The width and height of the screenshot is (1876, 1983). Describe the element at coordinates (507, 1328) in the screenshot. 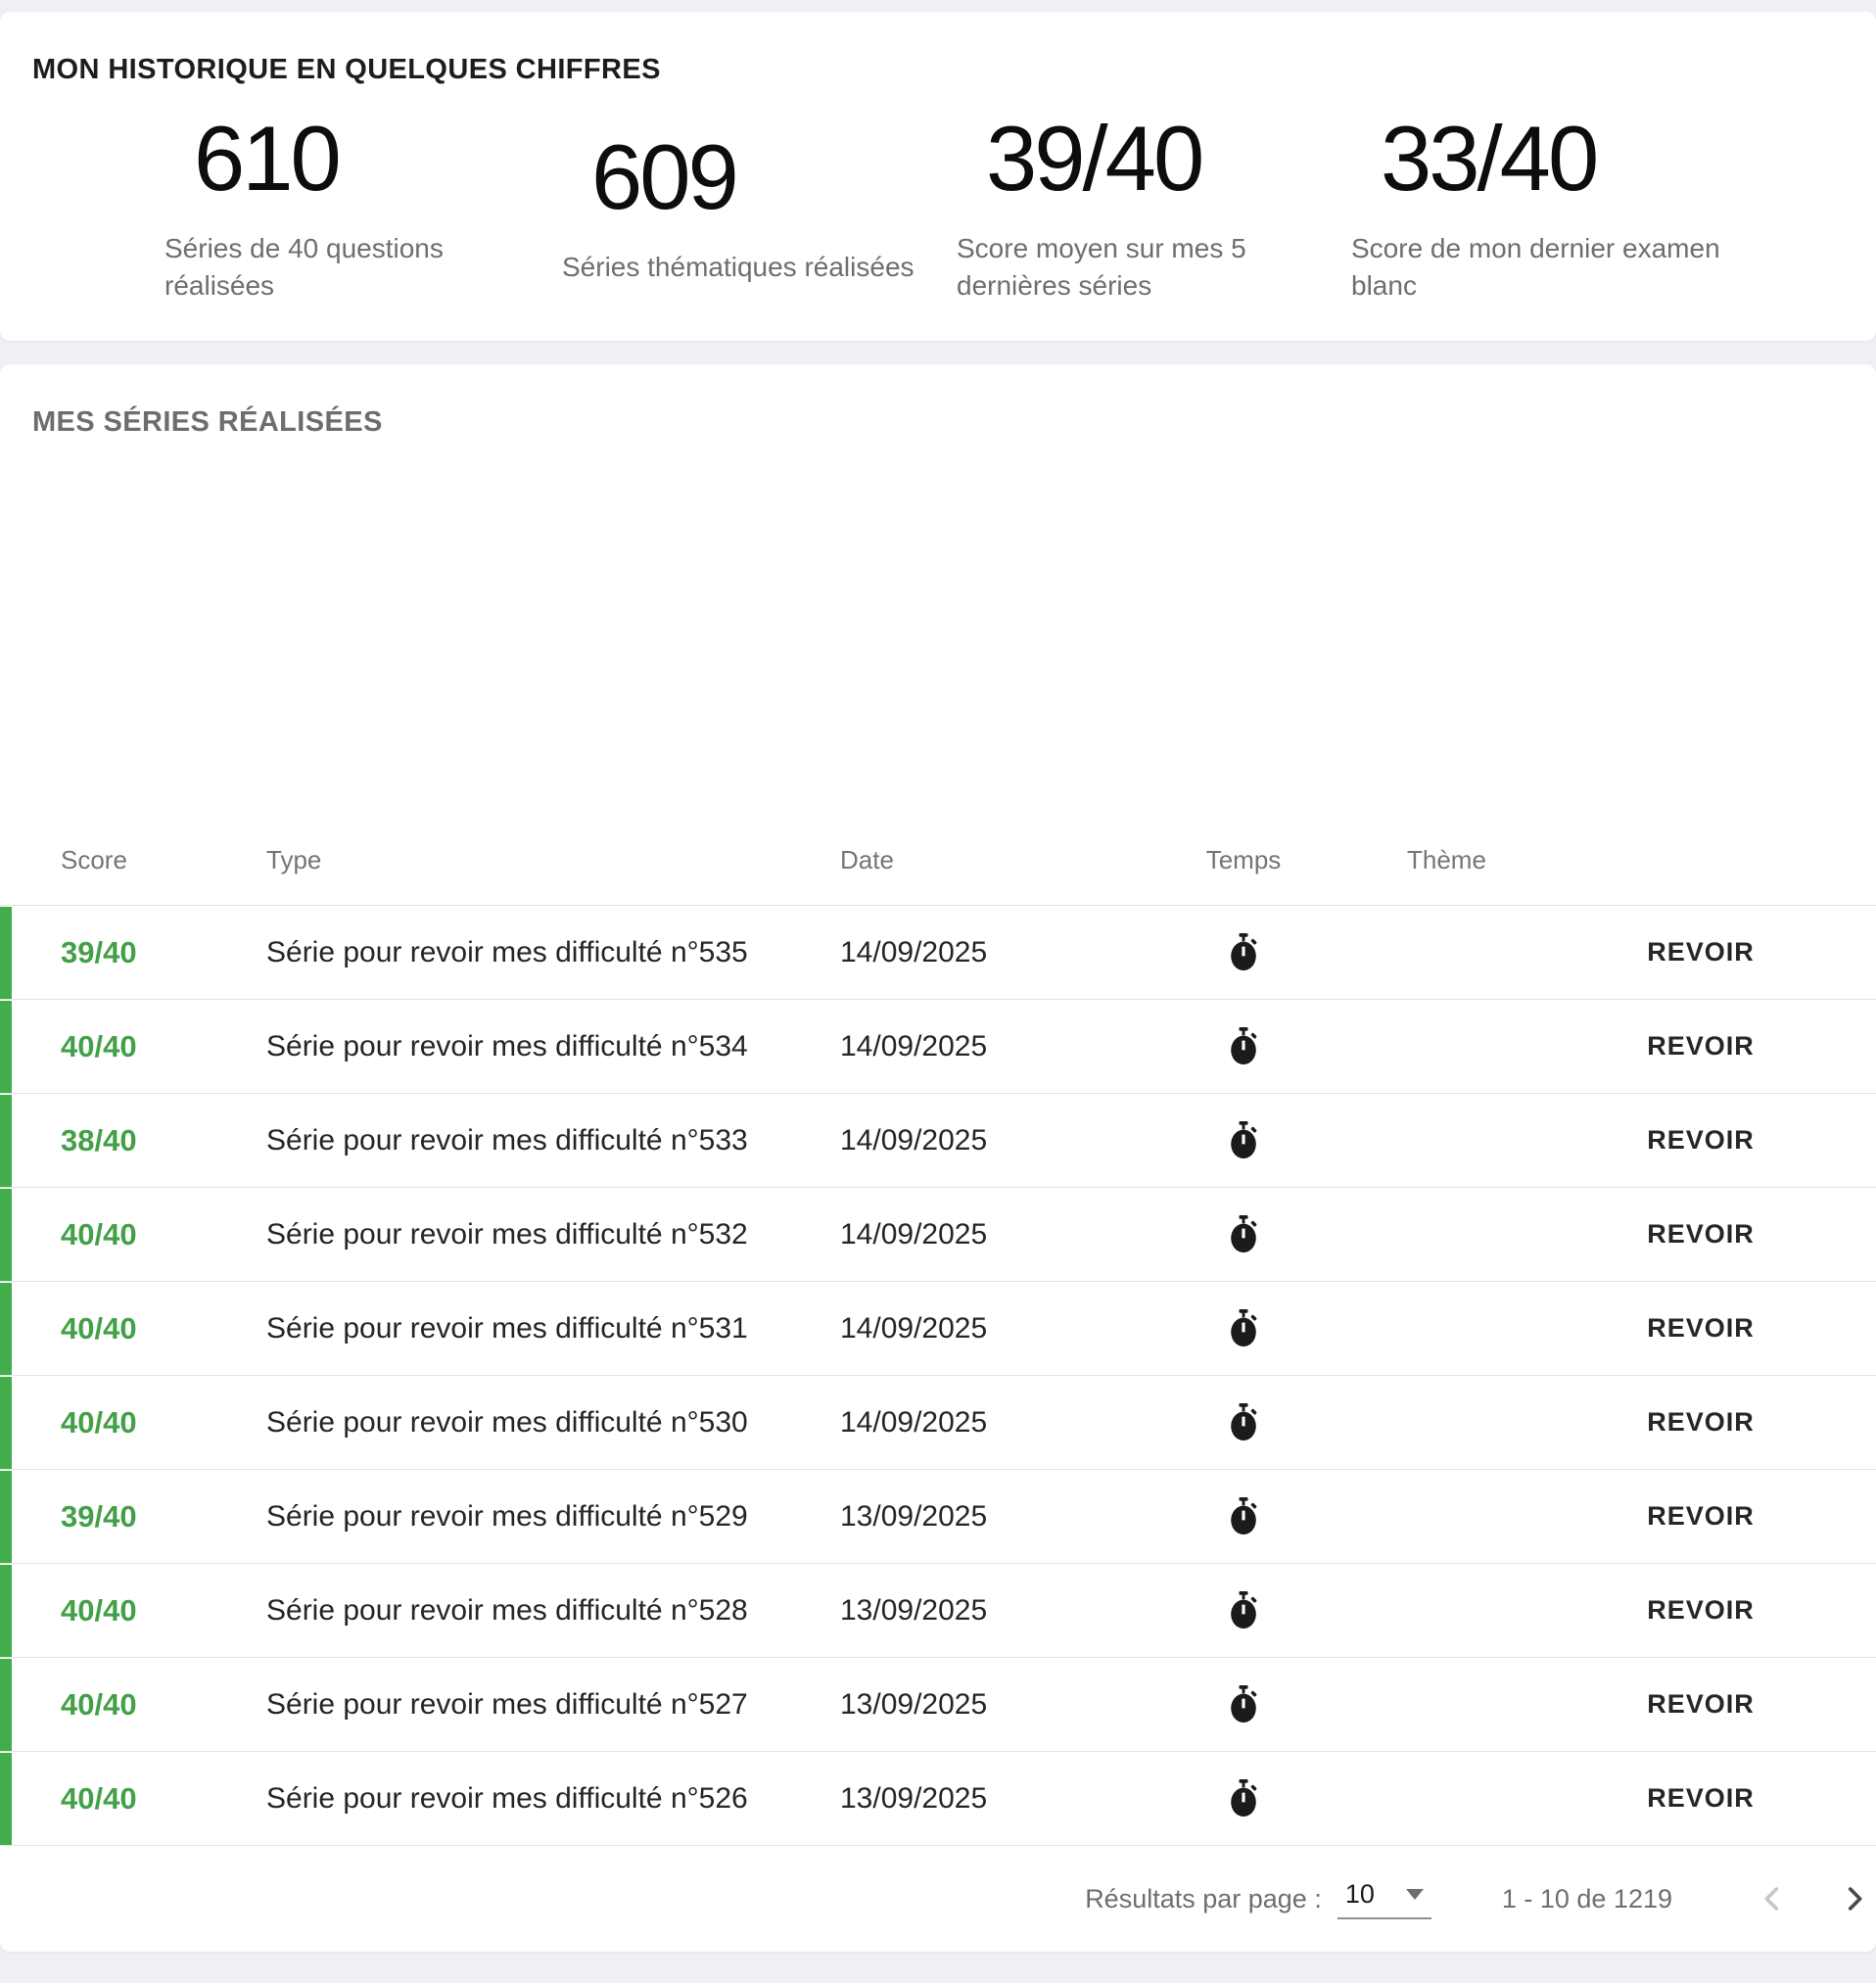

I see `type-cell: Série pour revoir mes difficulté n°531` at that location.